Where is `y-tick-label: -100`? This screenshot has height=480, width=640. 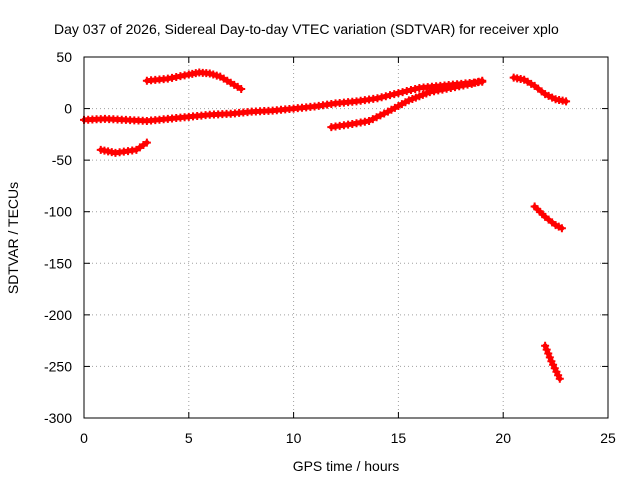 y-tick-label: -100 is located at coordinates (58, 212).